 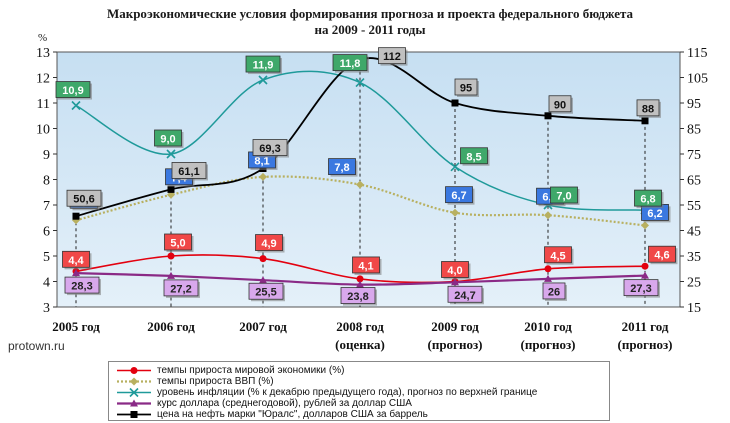 I want to click on right-axis-tick-label: 75, so click(x=694, y=155).